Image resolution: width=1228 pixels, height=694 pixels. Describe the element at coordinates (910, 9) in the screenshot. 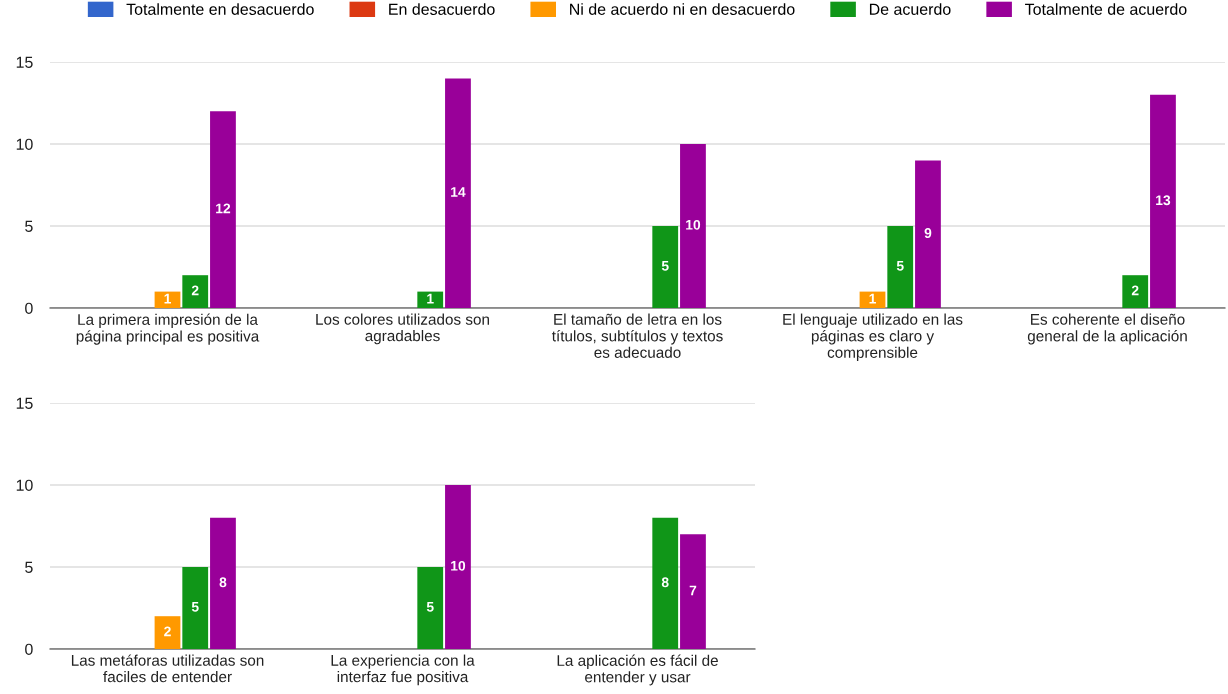

I see `legend-label: De acuerdo` at that location.